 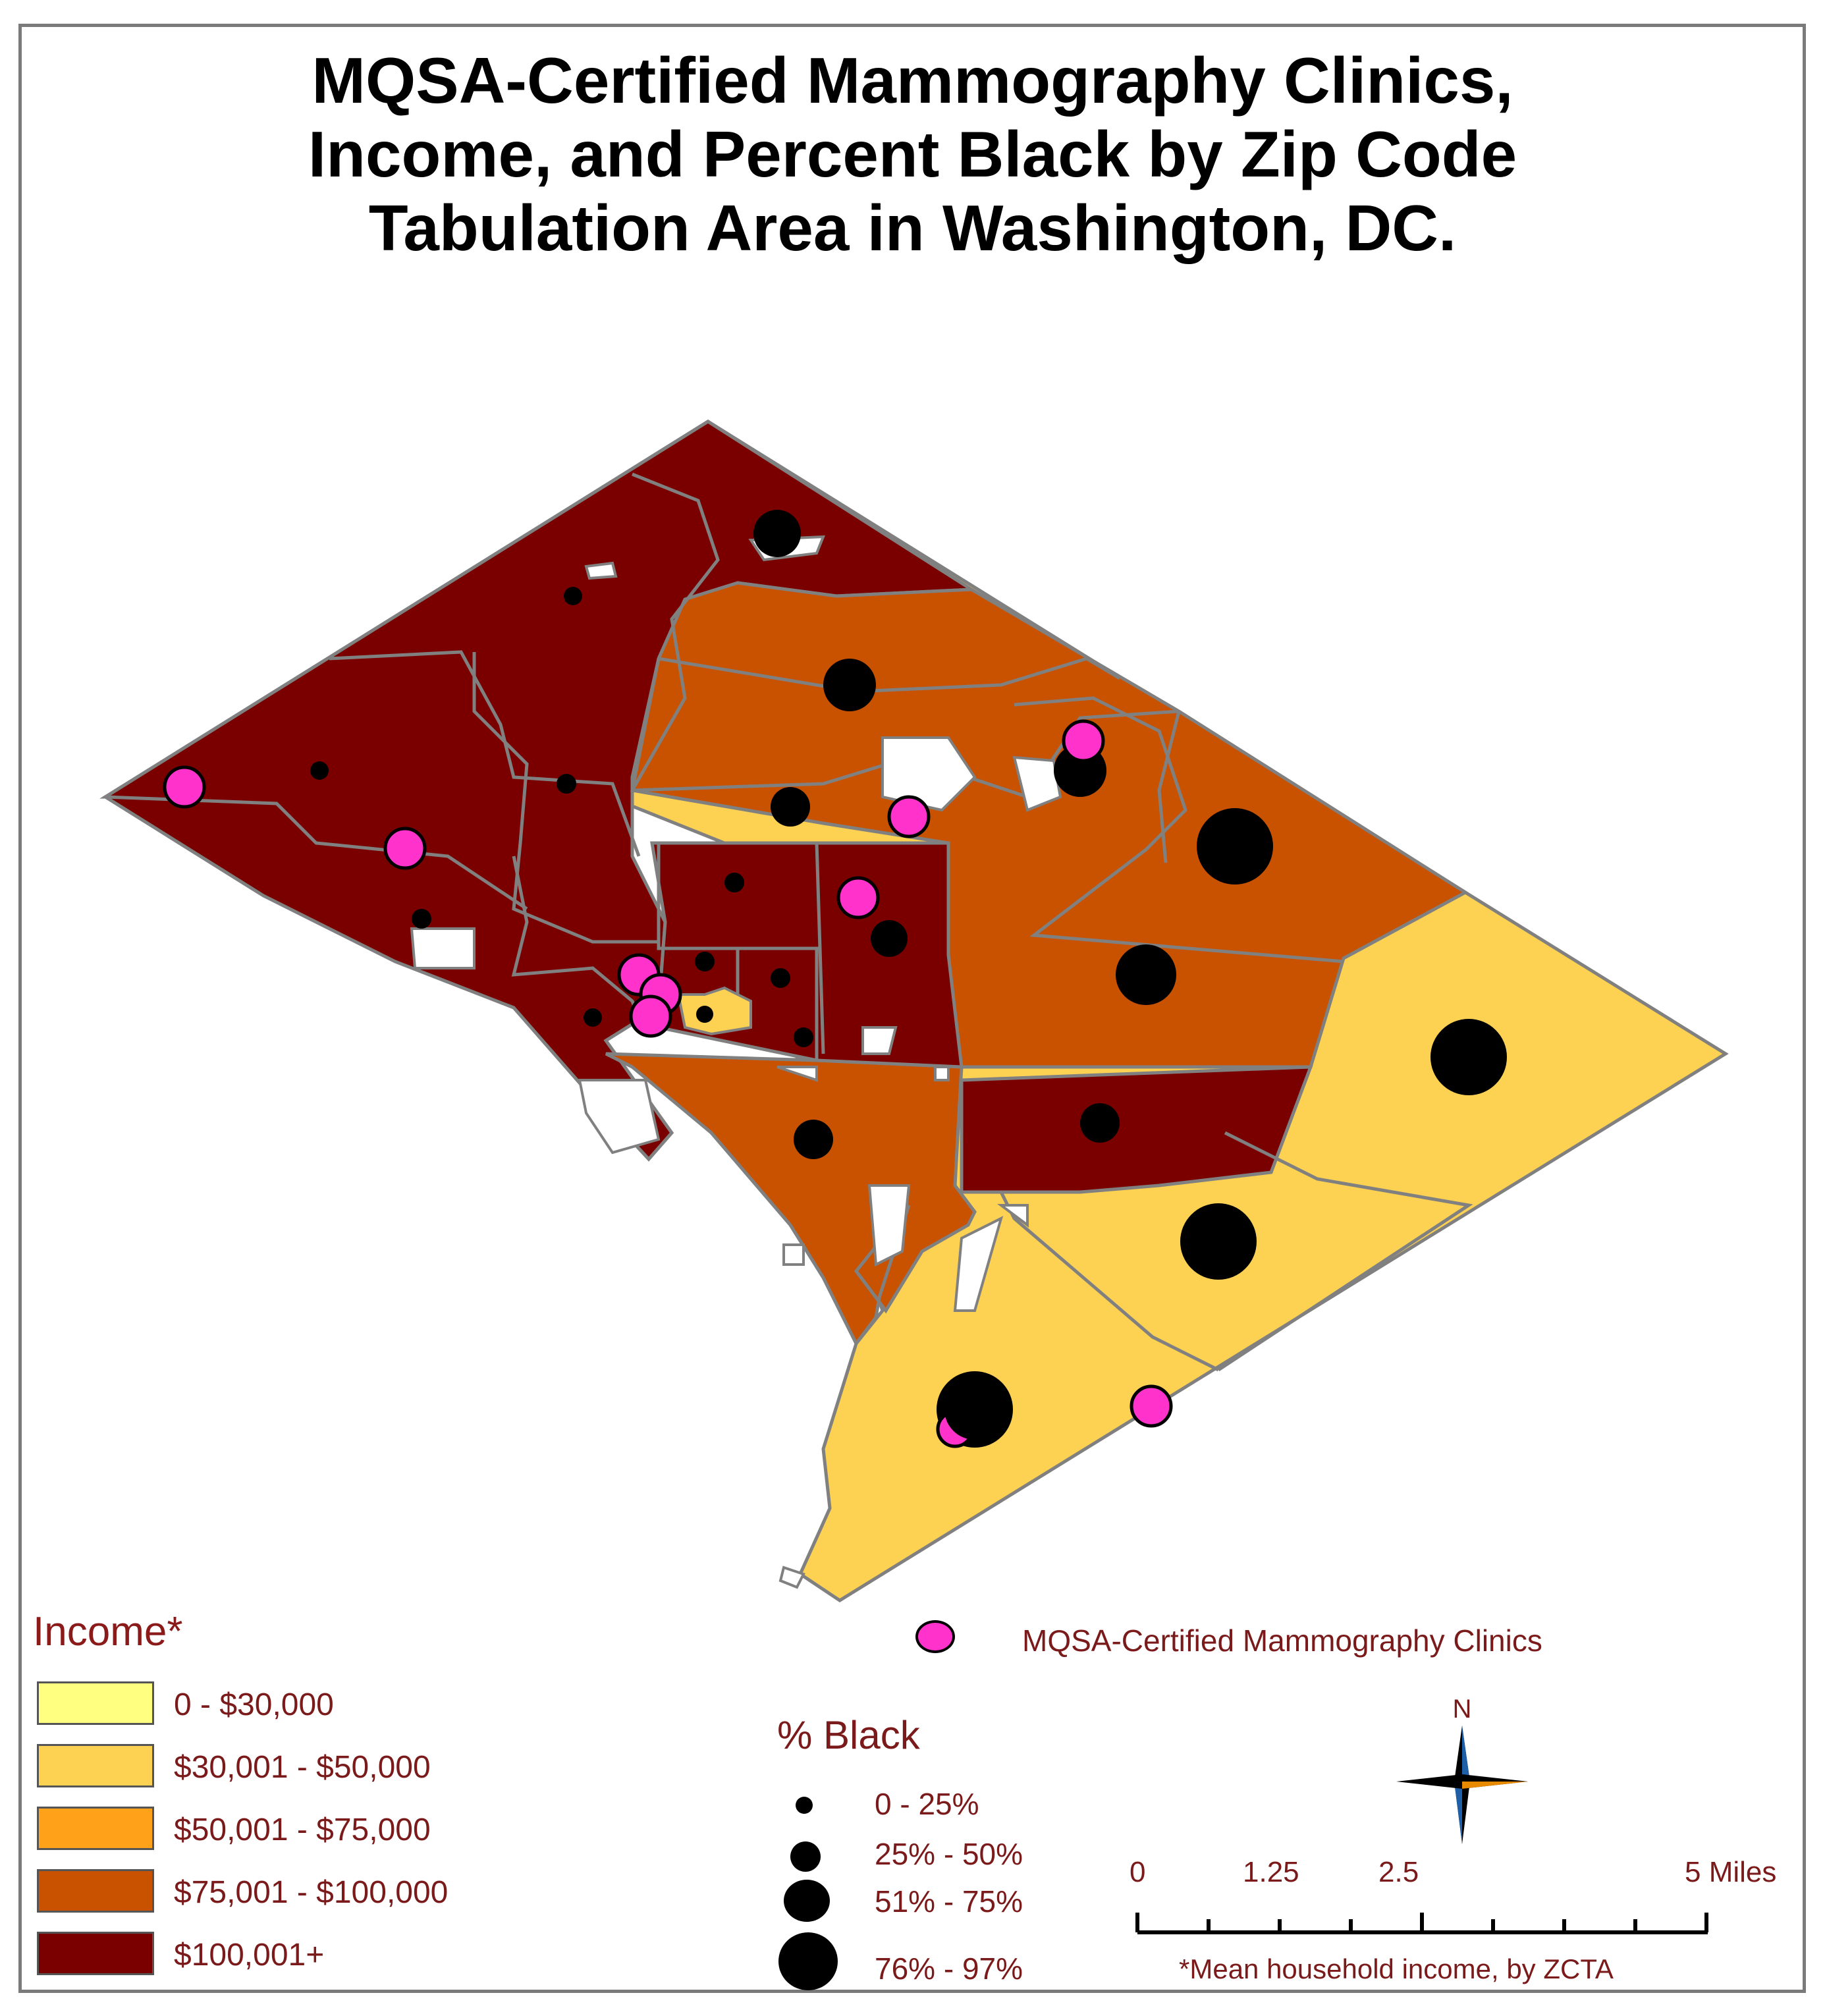 I want to click on scale-label: 1.25, so click(x=1271, y=1872).